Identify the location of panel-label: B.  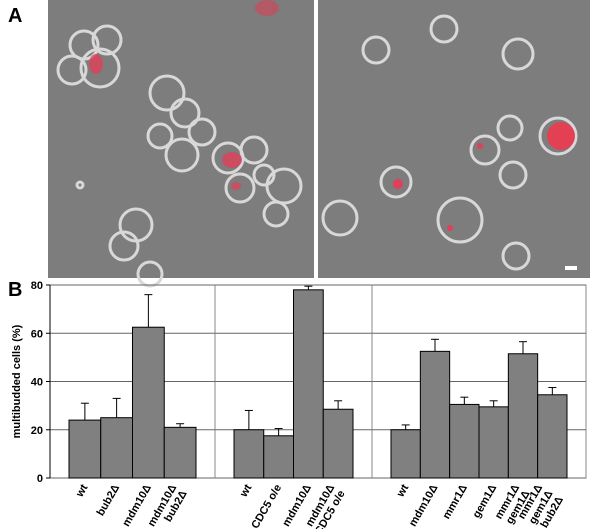
(15, 290).